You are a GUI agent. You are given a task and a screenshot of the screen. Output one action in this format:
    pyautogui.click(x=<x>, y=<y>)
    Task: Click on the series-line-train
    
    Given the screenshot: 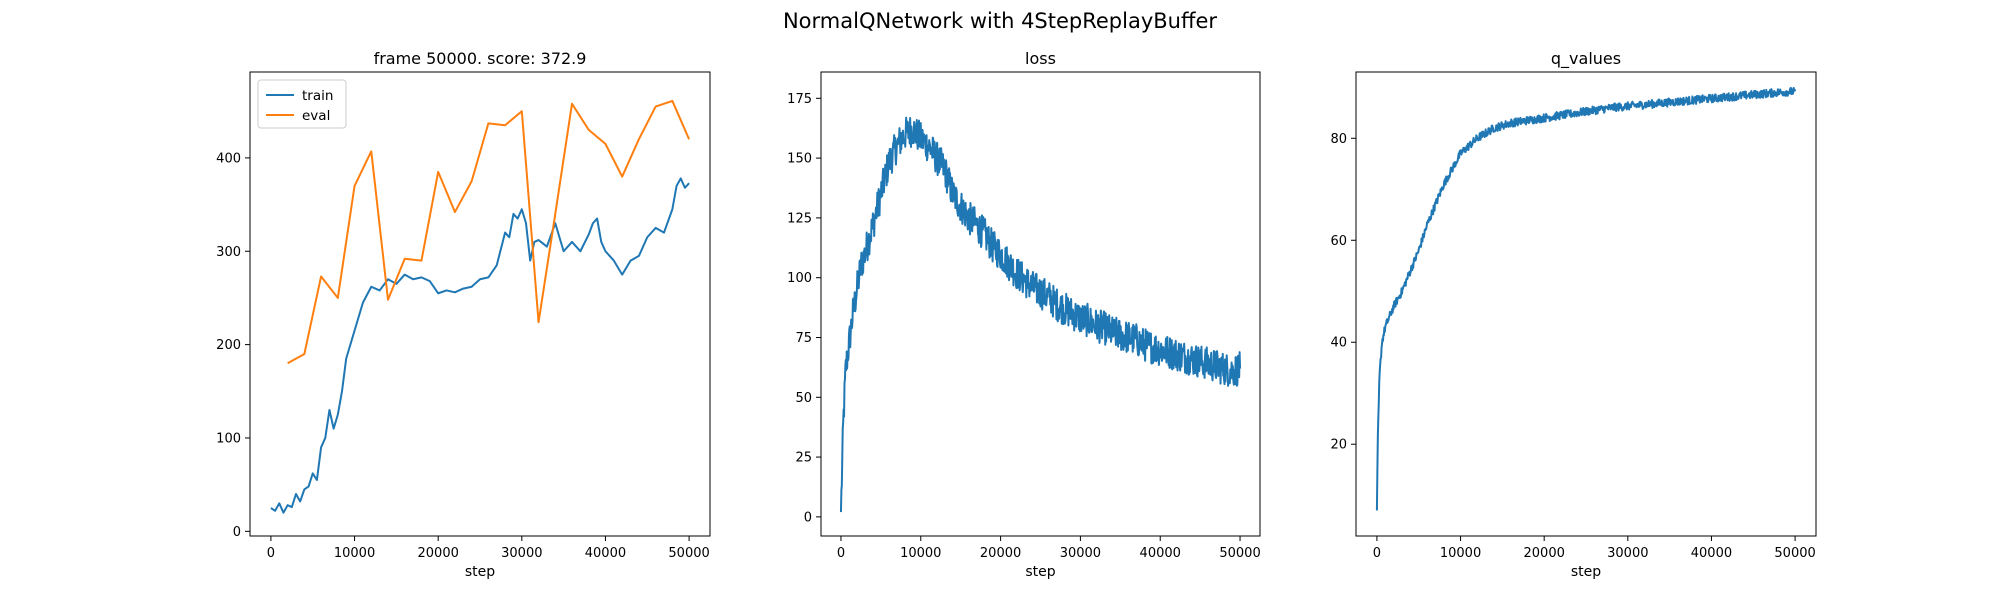 What is the action you would take?
    pyautogui.click(x=480, y=345)
    